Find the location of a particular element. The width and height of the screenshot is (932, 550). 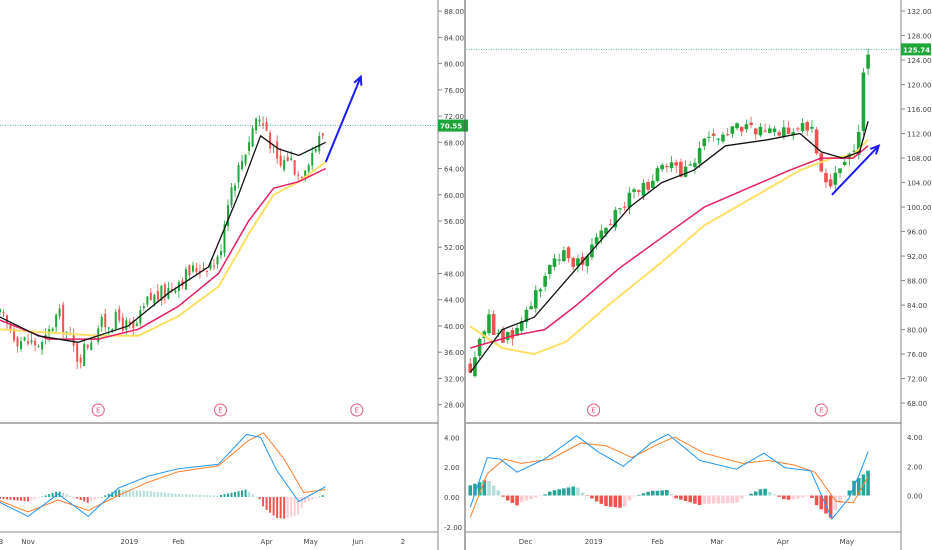

time-tick-label: 3 is located at coordinates (1, 542).